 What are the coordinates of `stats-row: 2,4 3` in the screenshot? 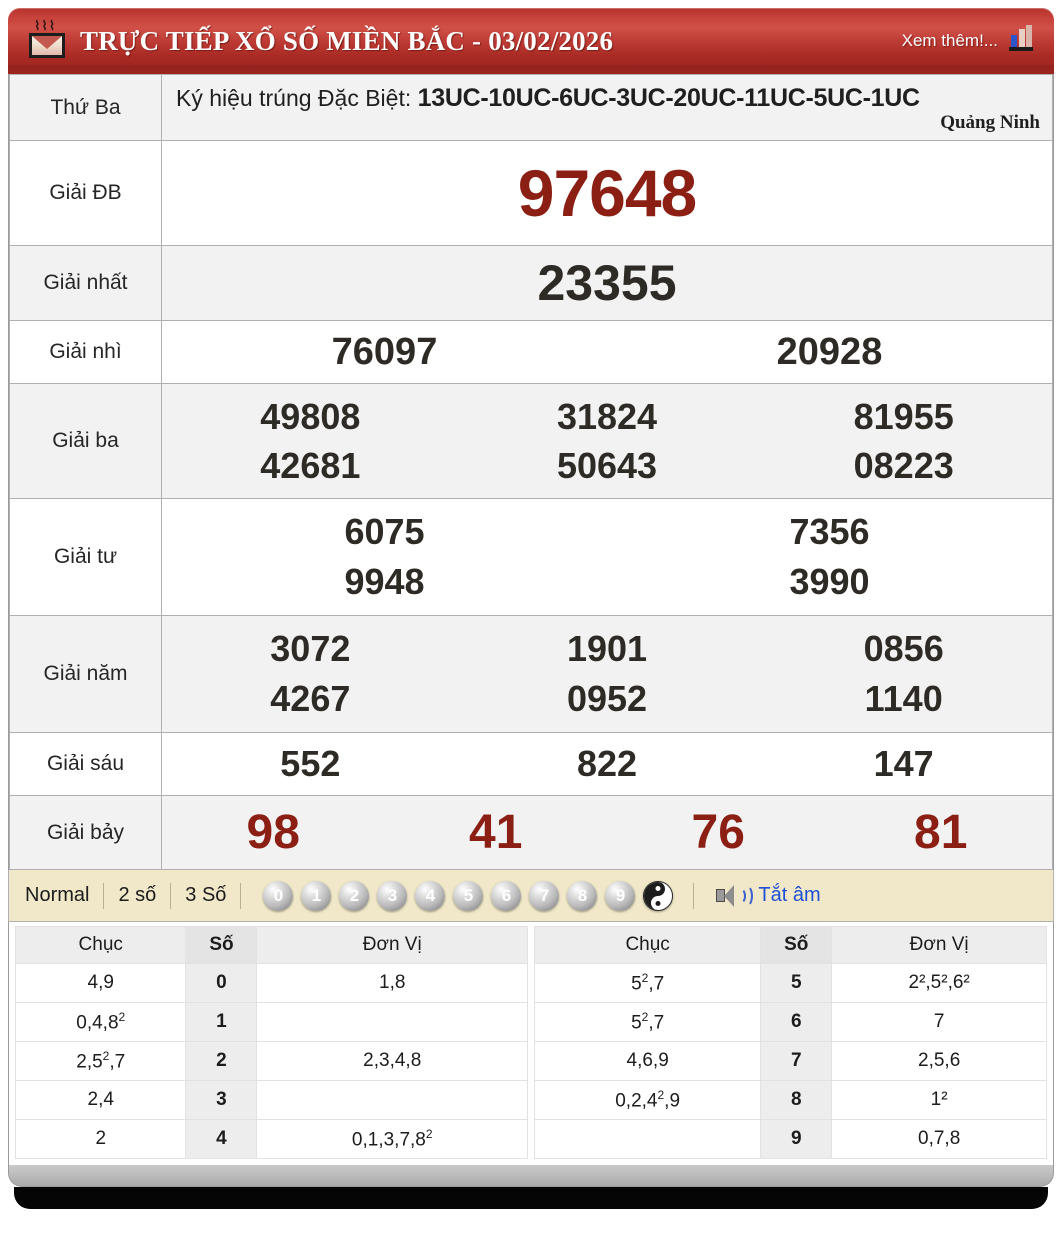 It's located at (271, 1100).